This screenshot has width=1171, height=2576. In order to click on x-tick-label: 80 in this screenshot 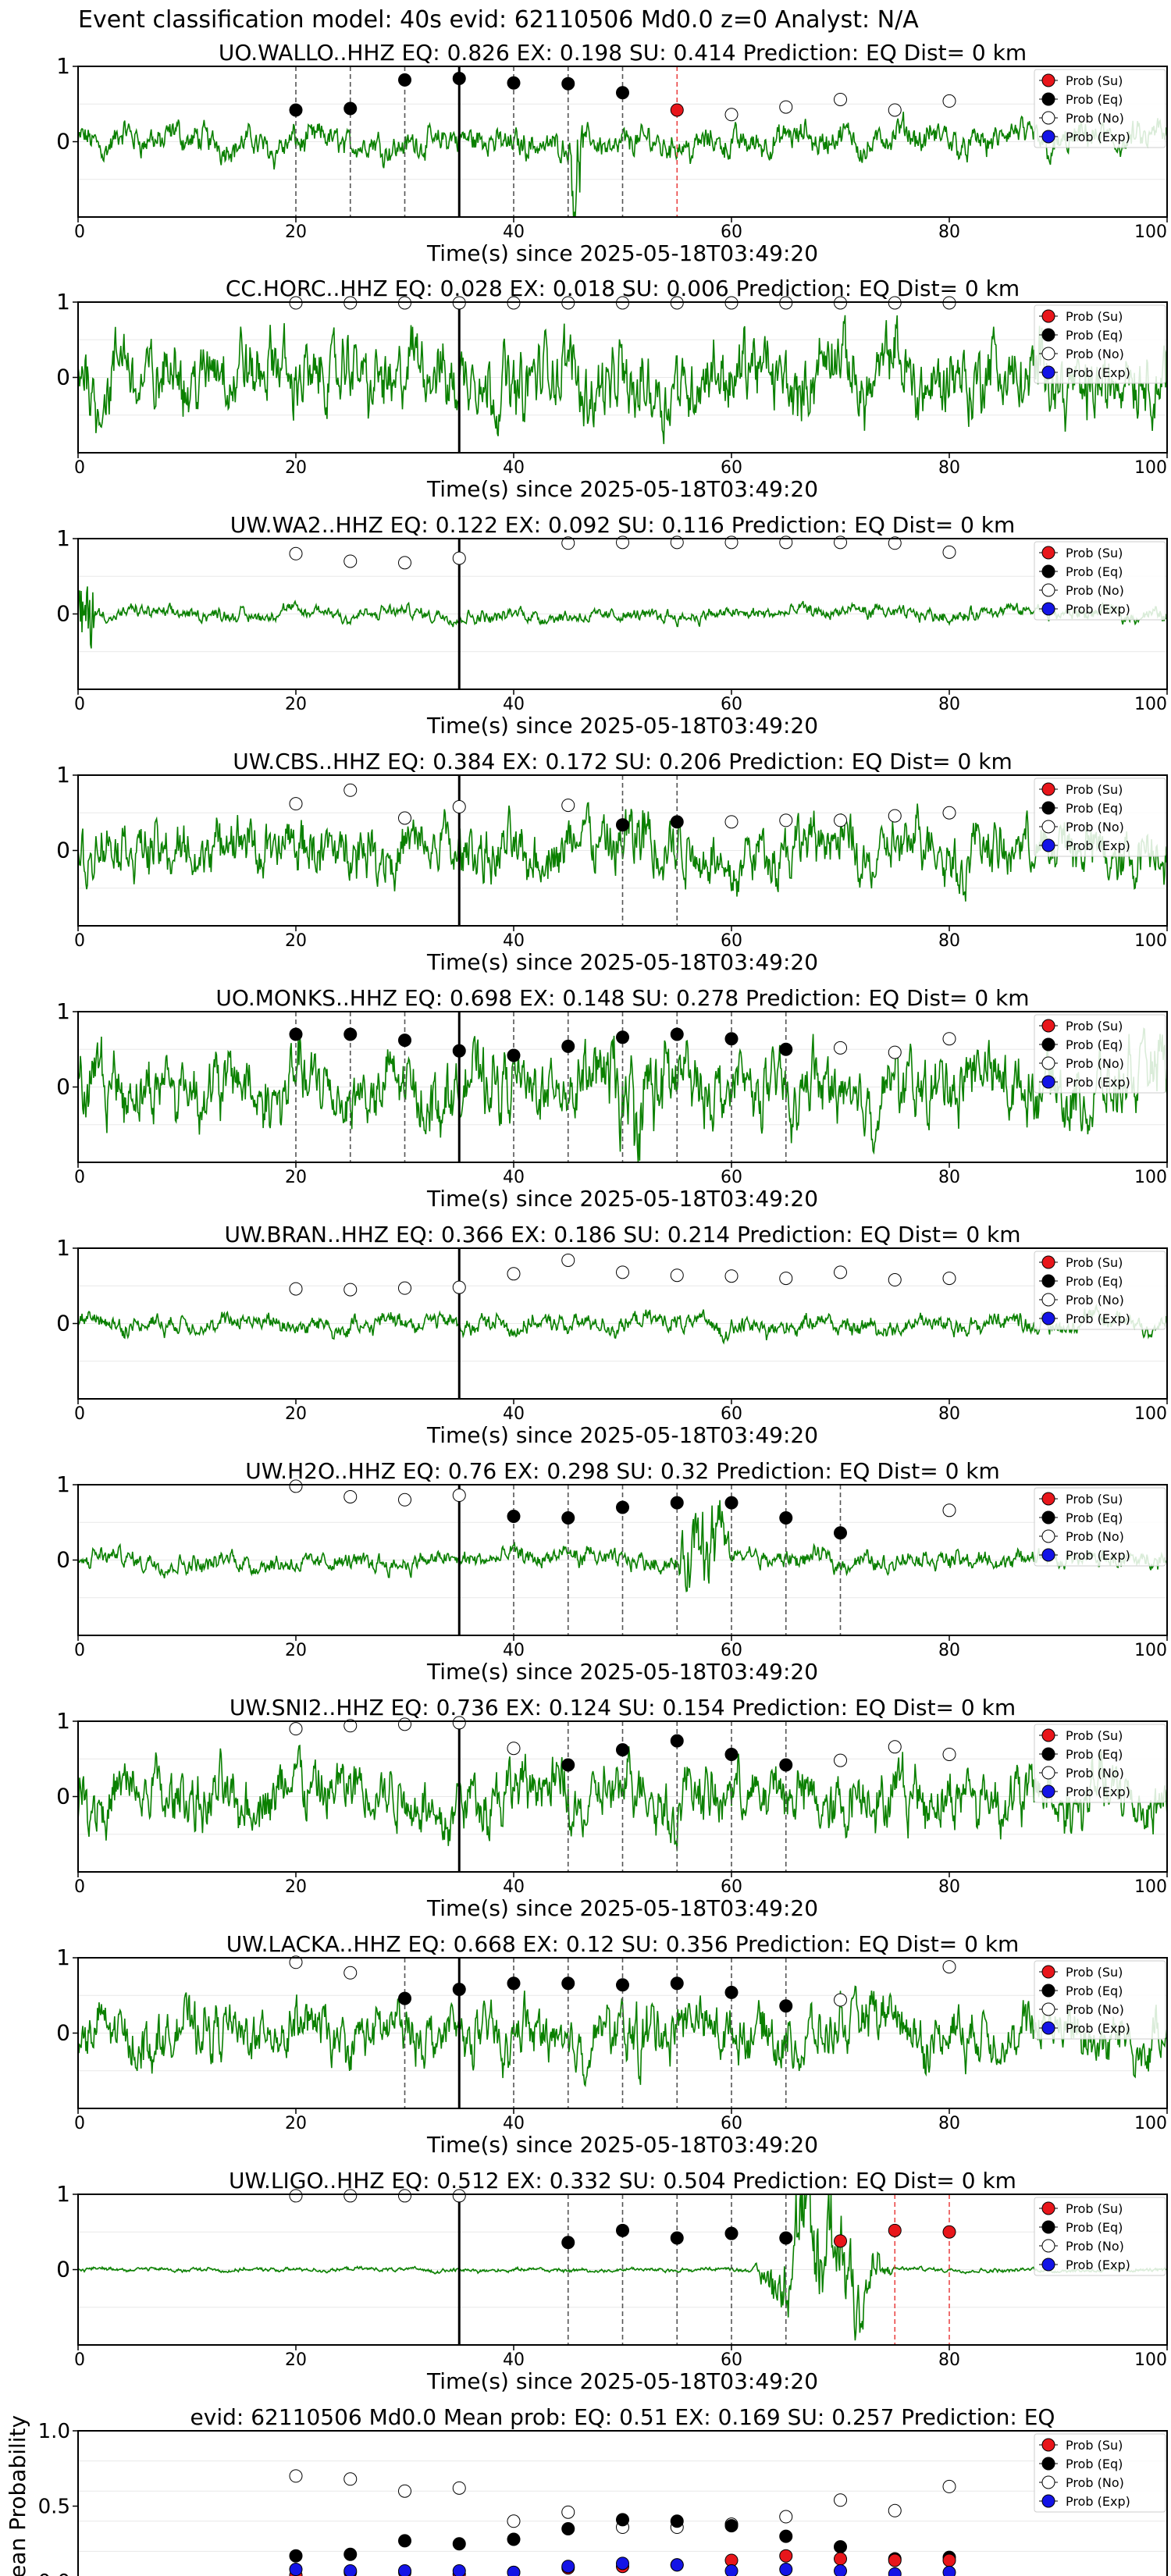, I will do `click(949, 2123)`.